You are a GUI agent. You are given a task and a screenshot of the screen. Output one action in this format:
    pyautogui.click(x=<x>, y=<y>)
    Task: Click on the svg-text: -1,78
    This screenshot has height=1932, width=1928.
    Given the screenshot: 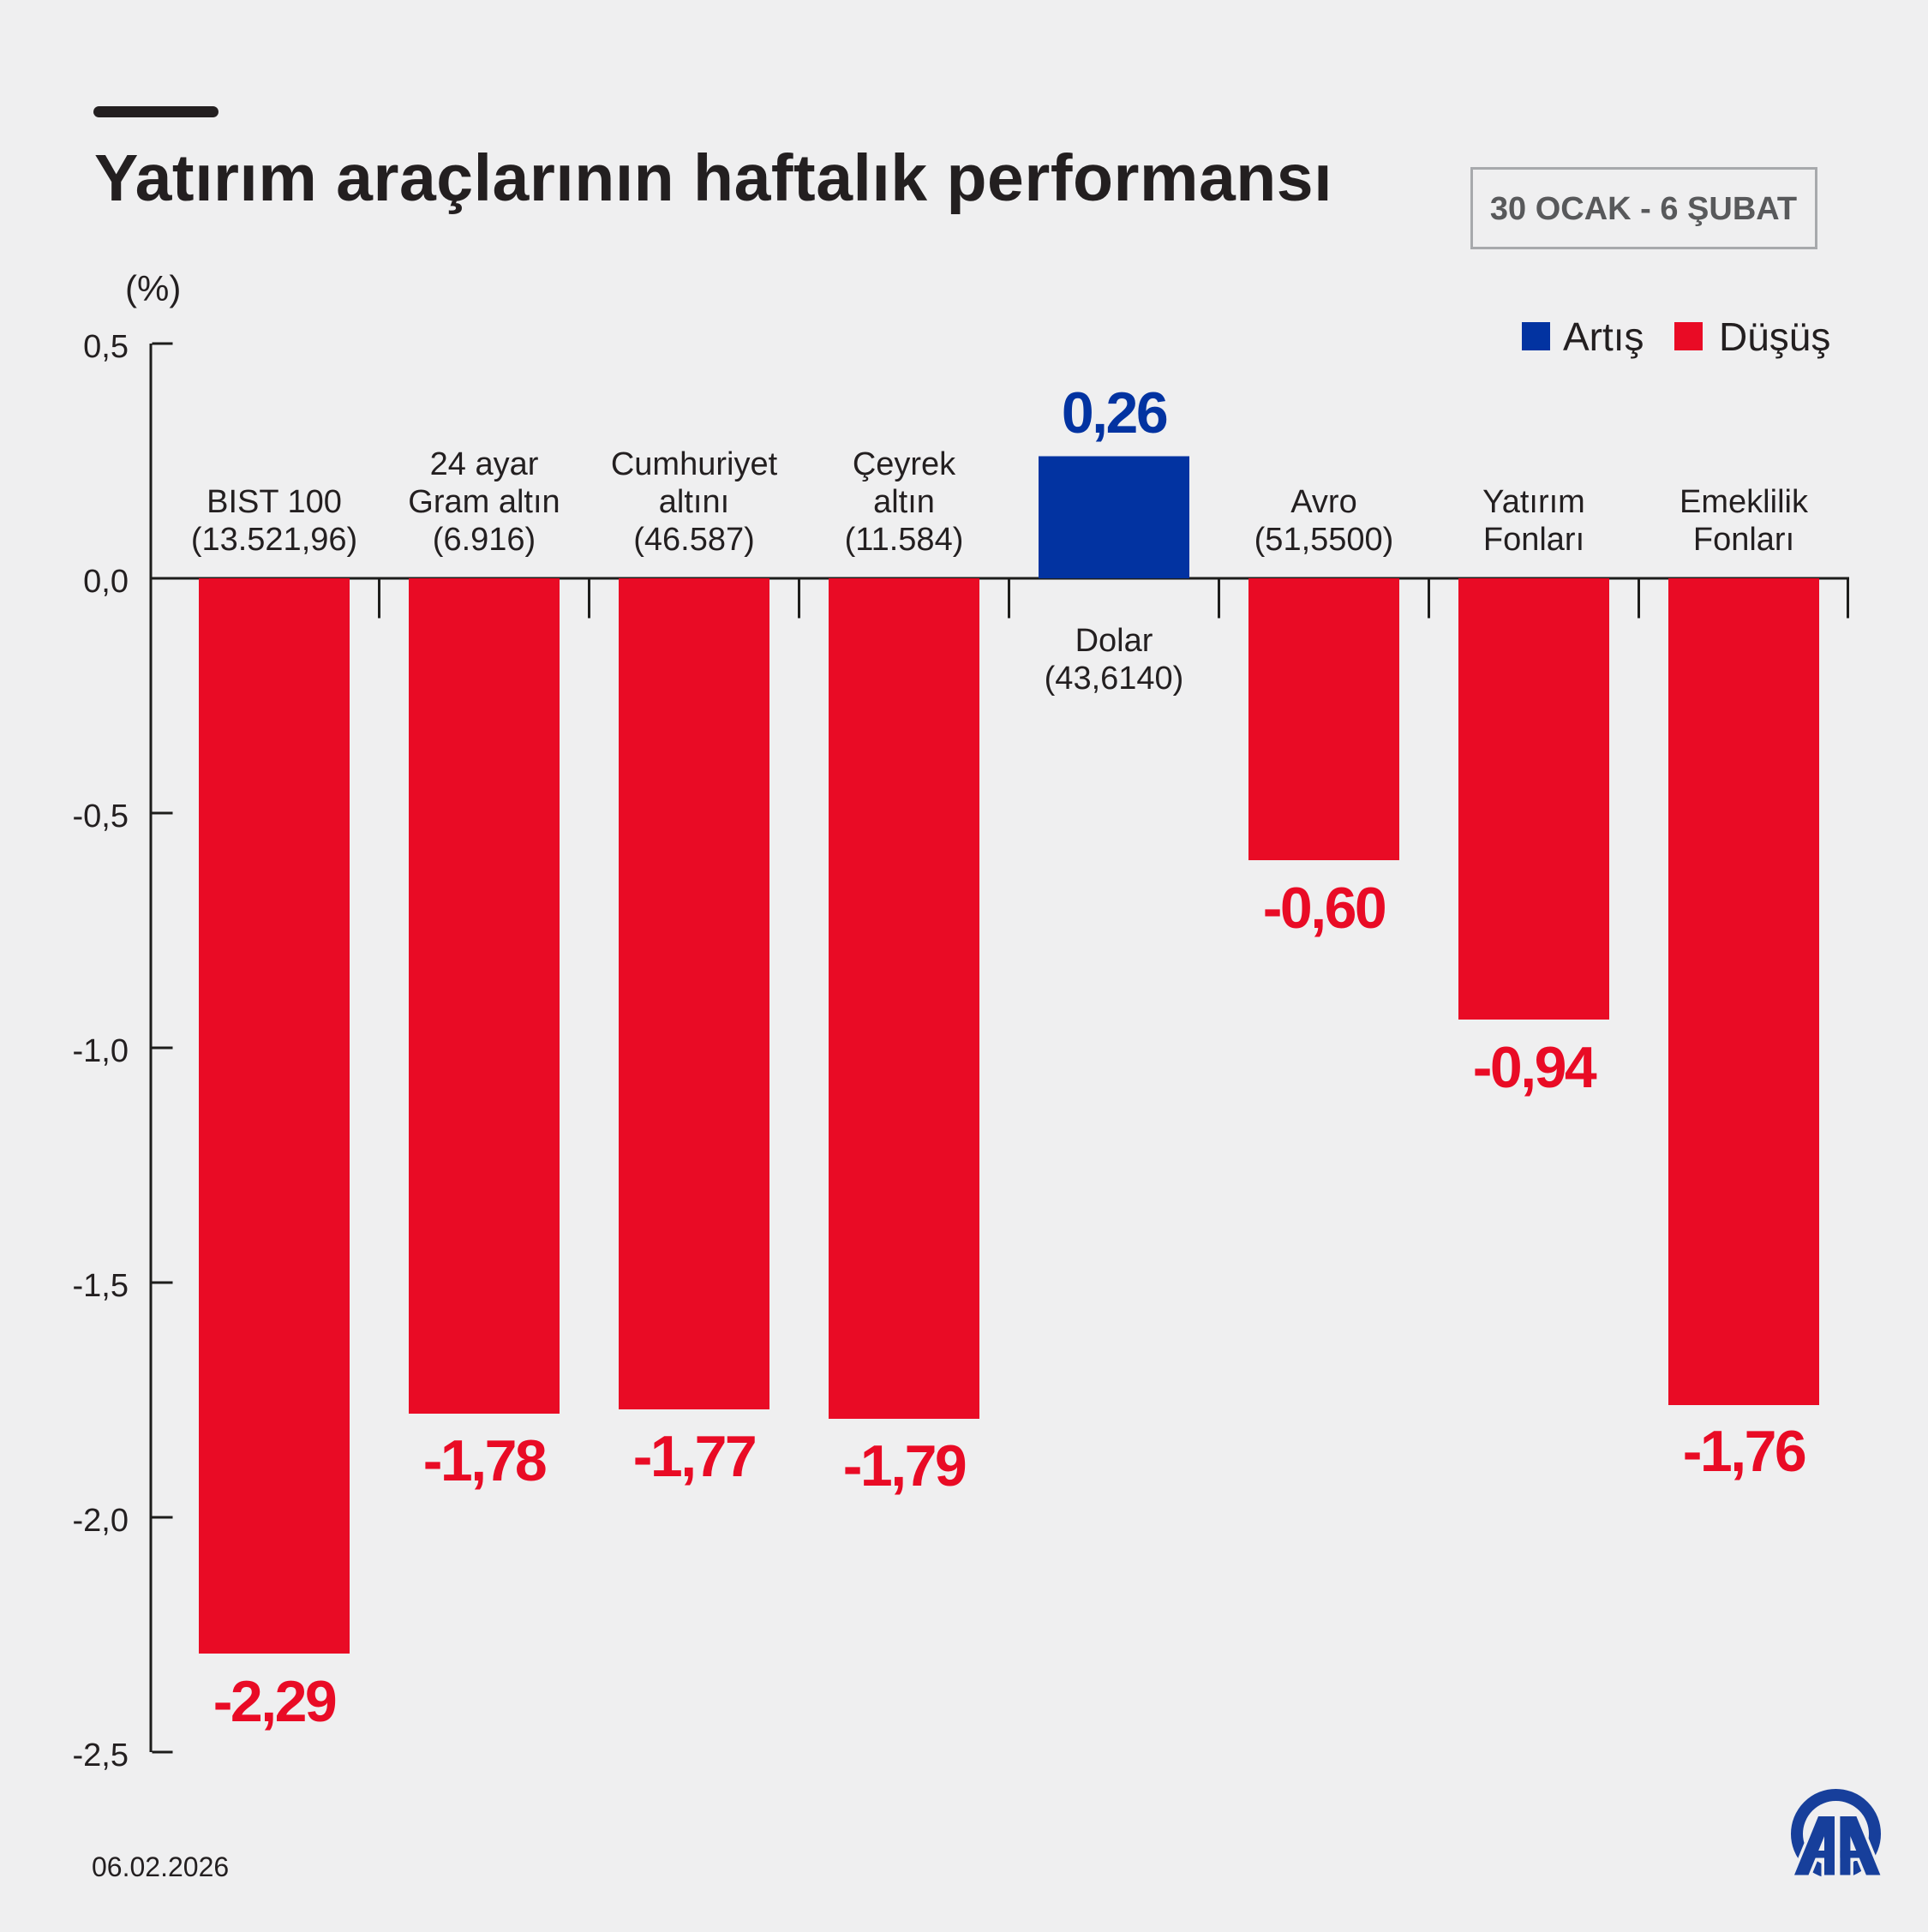 What is the action you would take?
    pyautogui.click(x=485, y=1460)
    